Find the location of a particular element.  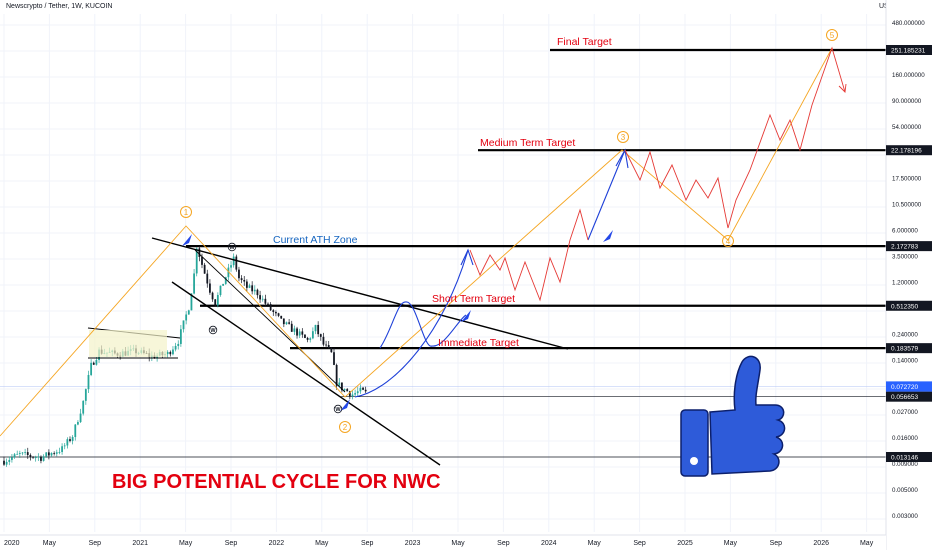

y-tick-label: 54.000000 is located at coordinates (907, 127).